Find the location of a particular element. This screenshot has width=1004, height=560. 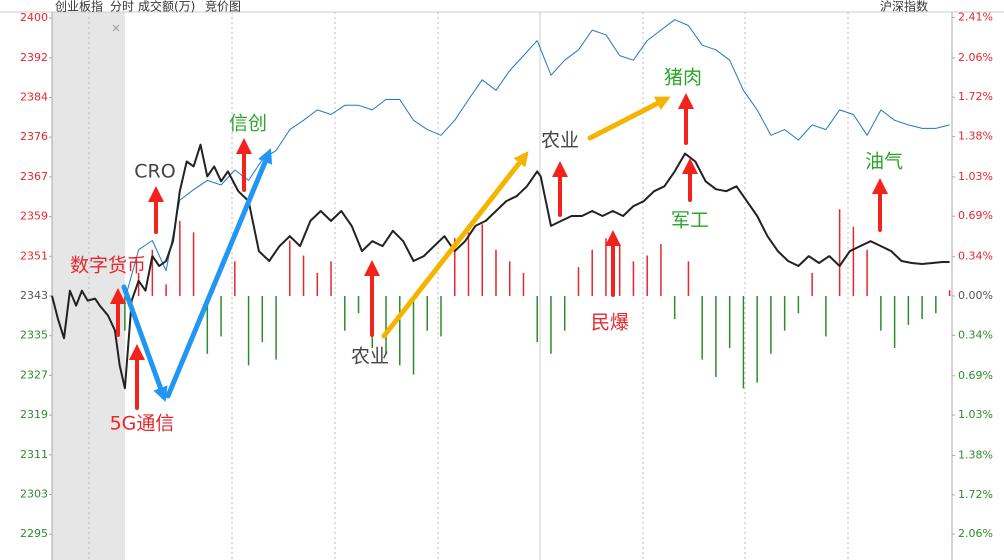

y-tick-label: 2392 is located at coordinates (34, 57).